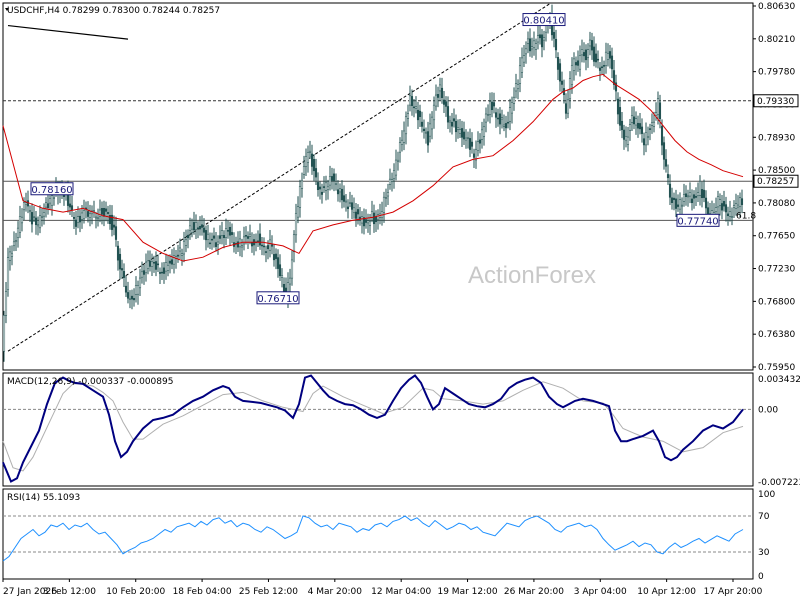  Describe the element at coordinates (68, 32) in the screenshot. I see `short-trend-line` at that location.